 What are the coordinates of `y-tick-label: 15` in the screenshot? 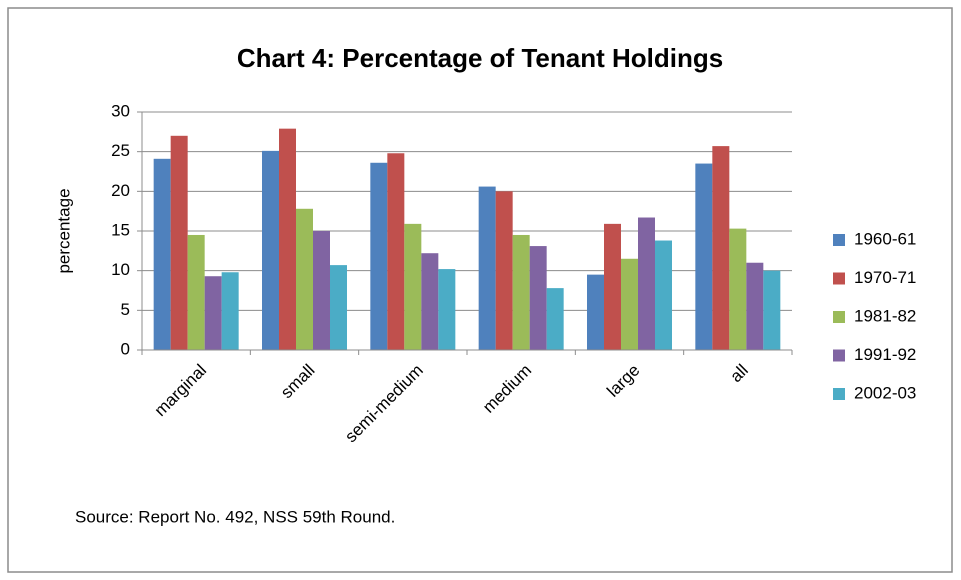 It's located at (120, 229).